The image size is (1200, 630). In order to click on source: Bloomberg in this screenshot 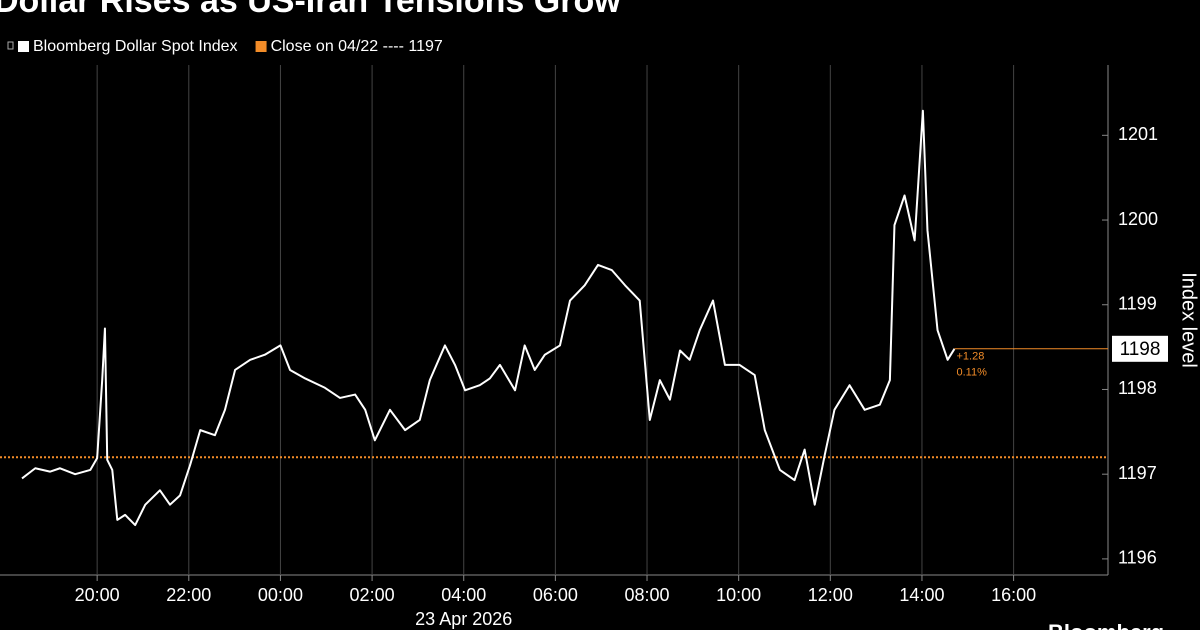, I will do `click(1106, 625)`.